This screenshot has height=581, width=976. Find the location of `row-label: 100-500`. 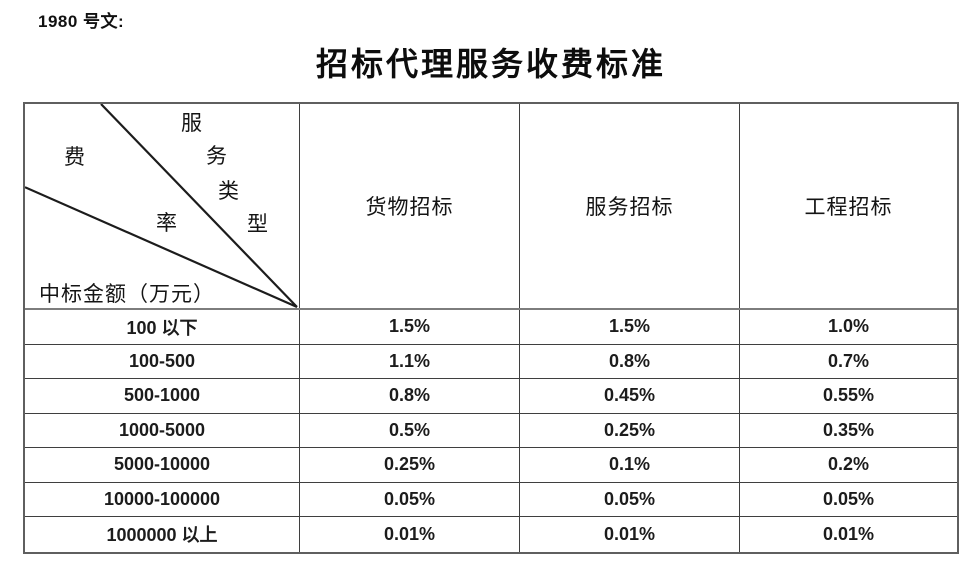

row-label: 100-500 is located at coordinates (162, 360).